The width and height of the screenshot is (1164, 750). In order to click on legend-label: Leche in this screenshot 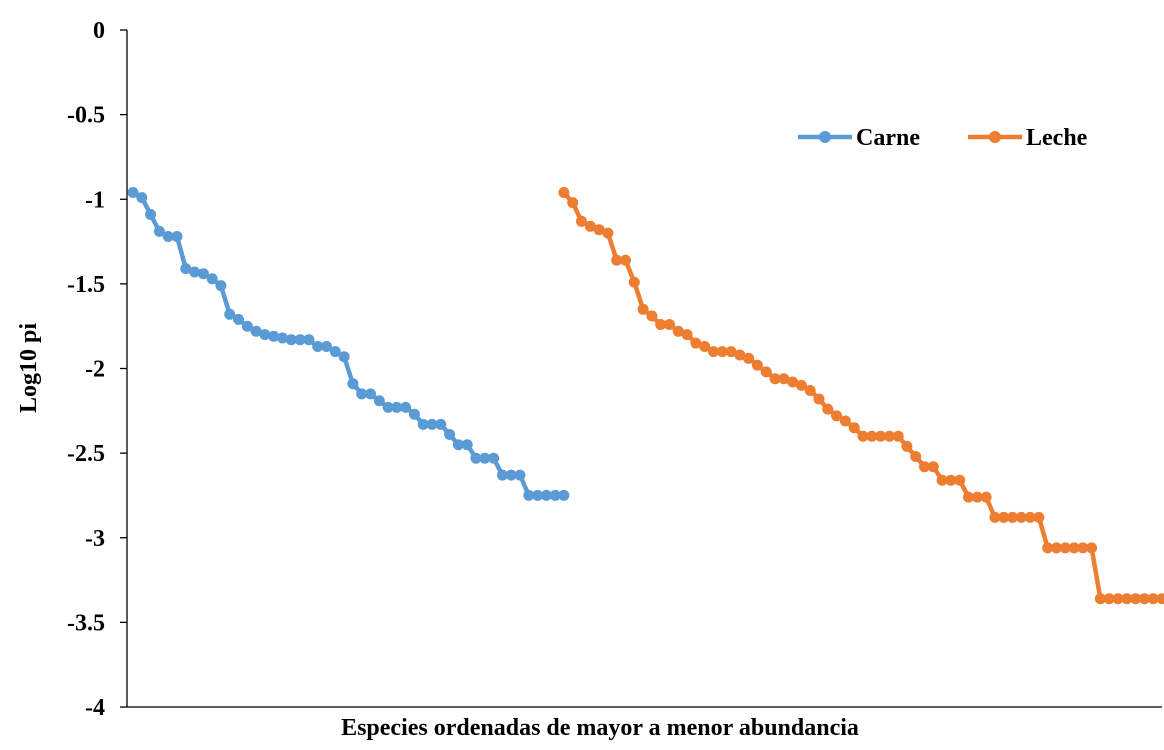, I will do `click(1057, 138)`.